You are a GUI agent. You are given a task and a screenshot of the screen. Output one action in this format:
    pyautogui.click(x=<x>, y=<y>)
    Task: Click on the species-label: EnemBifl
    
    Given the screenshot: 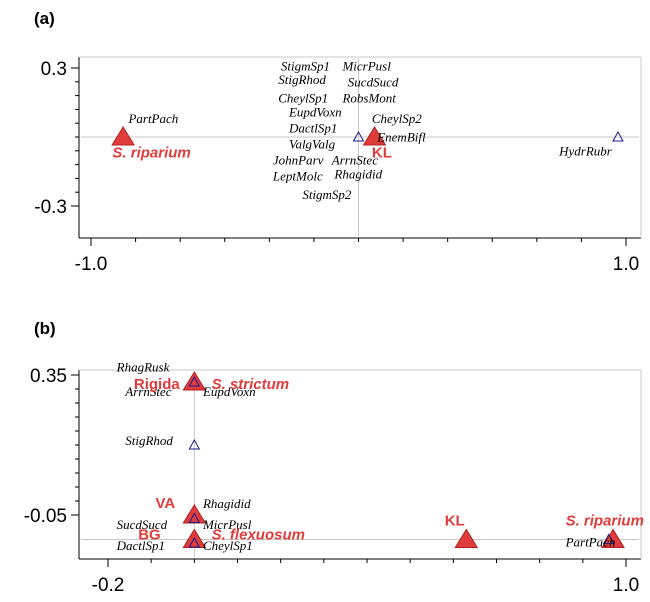 What is the action you would take?
    pyautogui.click(x=401, y=137)
    